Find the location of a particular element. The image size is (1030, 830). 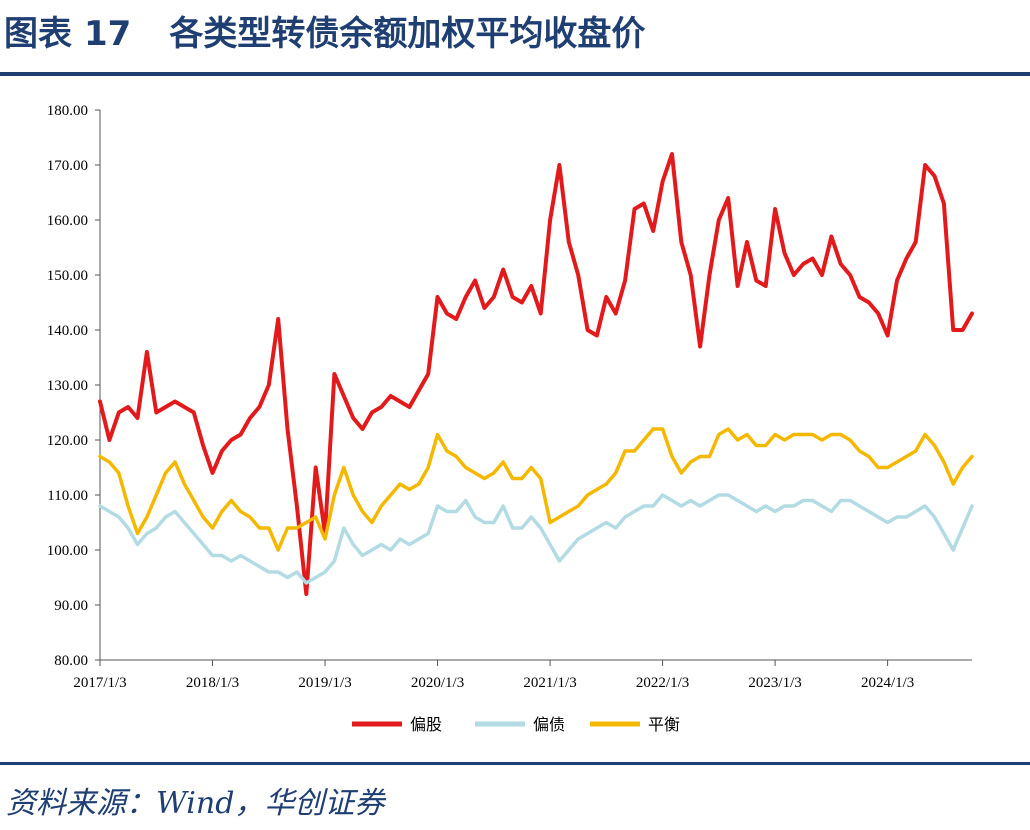

figure-title: 图表 17 各类型转债余额加权平均收盘价 is located at coordinates (324, 34).